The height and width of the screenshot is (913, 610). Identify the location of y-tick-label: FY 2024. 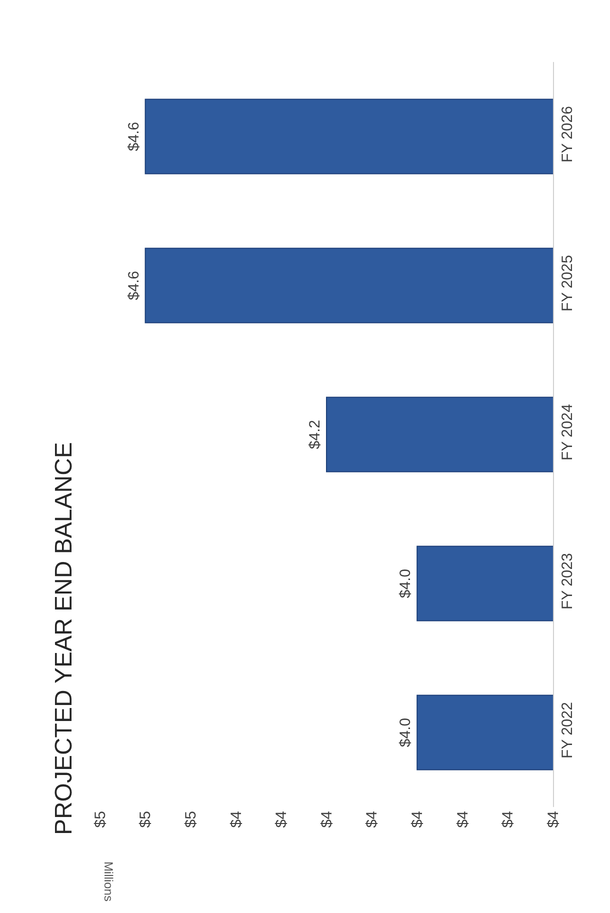
(567, 432).